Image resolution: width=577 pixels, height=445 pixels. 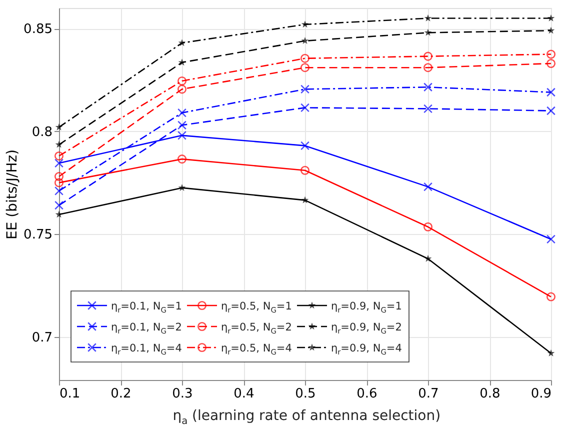 I want to click on y-axis-title: EE (bits/J/Hz), so click(x=12, y=194).